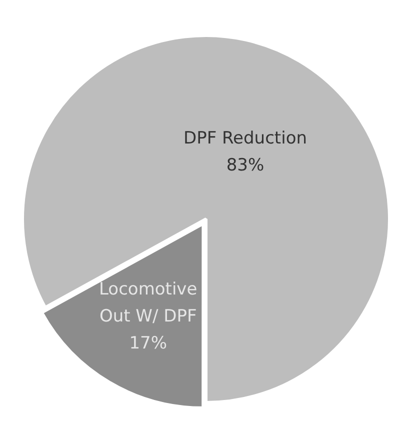 The image size is (412, 438). What do you see at coordinates (148, 302) in the screenshot?
I see `slice-label: Locomotive Out W/ DPF` at bounding box center [148, 302].